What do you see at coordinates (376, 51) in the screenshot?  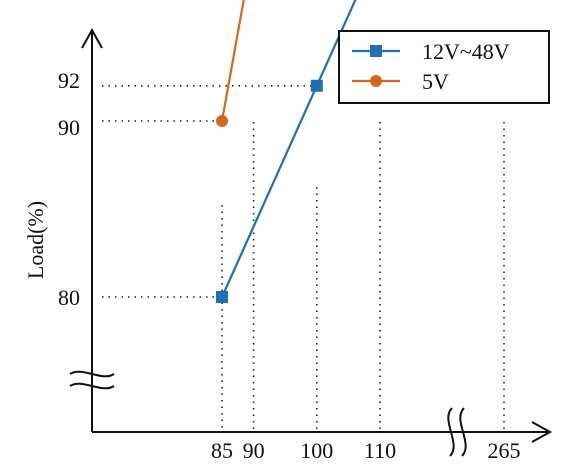 I see `legend-marker-square` at bounding box center [376, 51].